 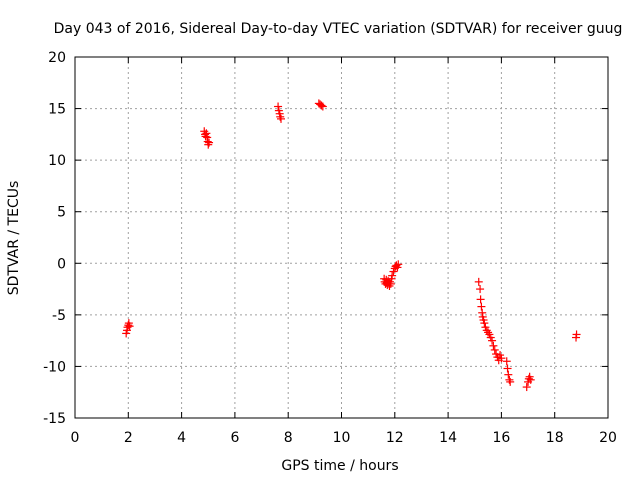 I want to click on x-tick-label: 4, so click(x=181, y=438).